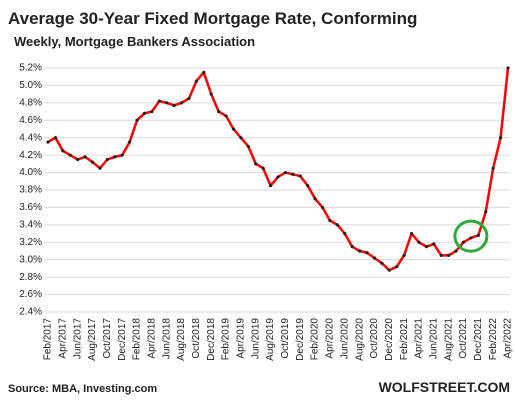  I want to click on y-tick-label: 3.6%, so click(30, 207).